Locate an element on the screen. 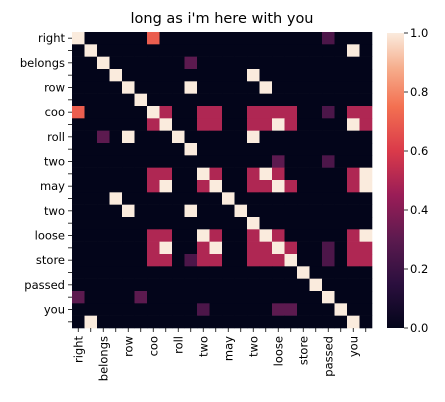  y-tick-label: row is located at coordinates (54, 88).